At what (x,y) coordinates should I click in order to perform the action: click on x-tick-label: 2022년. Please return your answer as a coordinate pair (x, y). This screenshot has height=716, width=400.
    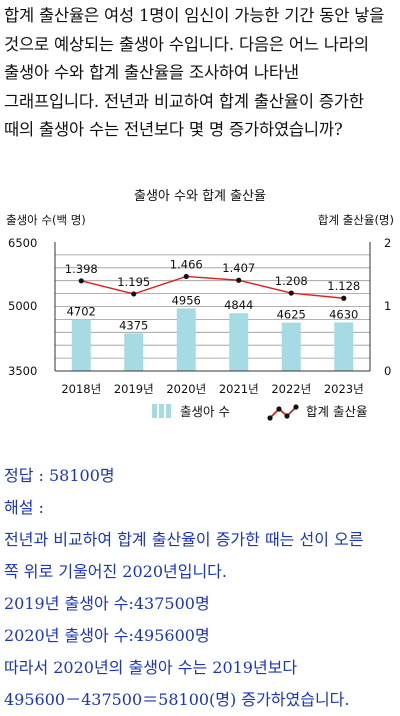
    Looking at the image, I should click on (291, 389).